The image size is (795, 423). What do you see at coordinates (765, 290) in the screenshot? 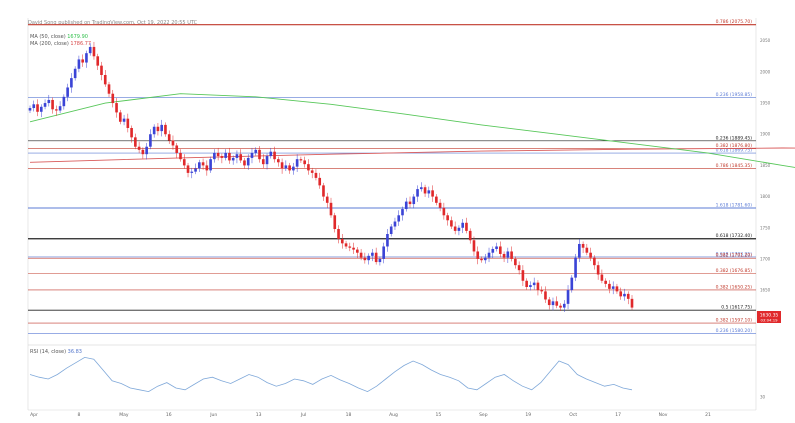
I see `price-tick-8: 1650` at bounding box center [765, 290].